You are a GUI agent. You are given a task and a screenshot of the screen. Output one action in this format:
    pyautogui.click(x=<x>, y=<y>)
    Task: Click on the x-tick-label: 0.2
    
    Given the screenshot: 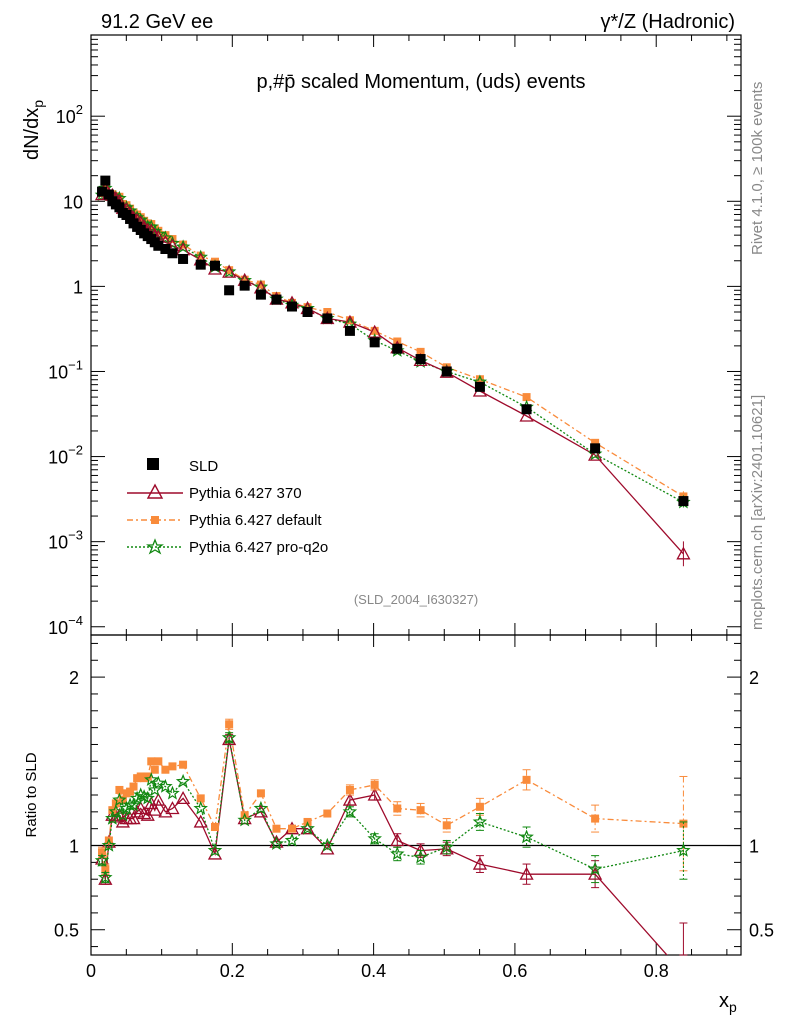 What is the action you would take?
    pyautogui.click(x=232, y=971)
    